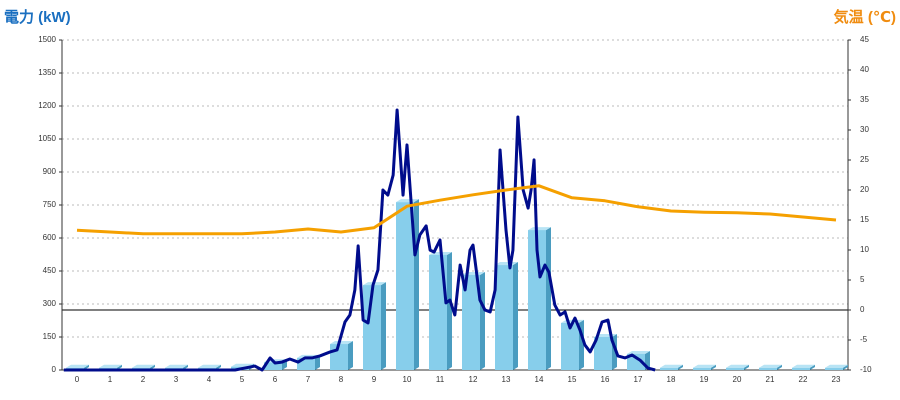 This screenshot has width=900, height=400. What do you see at coordinates (341, 379) in the screenshot?
I see `x-tick-label: 8` at bounding box center [341, 379].